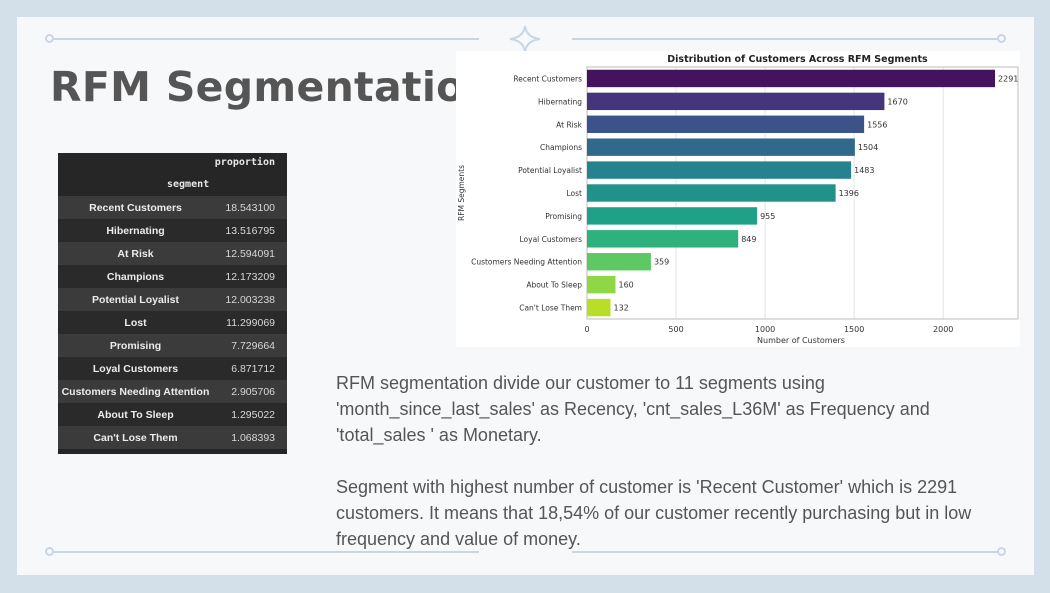 The height and width of the screenshot is (593, 1050). What do you see at coordinates (801, 340) in the screenshot?
I see `x-axis-label: Number of Customers` at bounding box center [801, 340].